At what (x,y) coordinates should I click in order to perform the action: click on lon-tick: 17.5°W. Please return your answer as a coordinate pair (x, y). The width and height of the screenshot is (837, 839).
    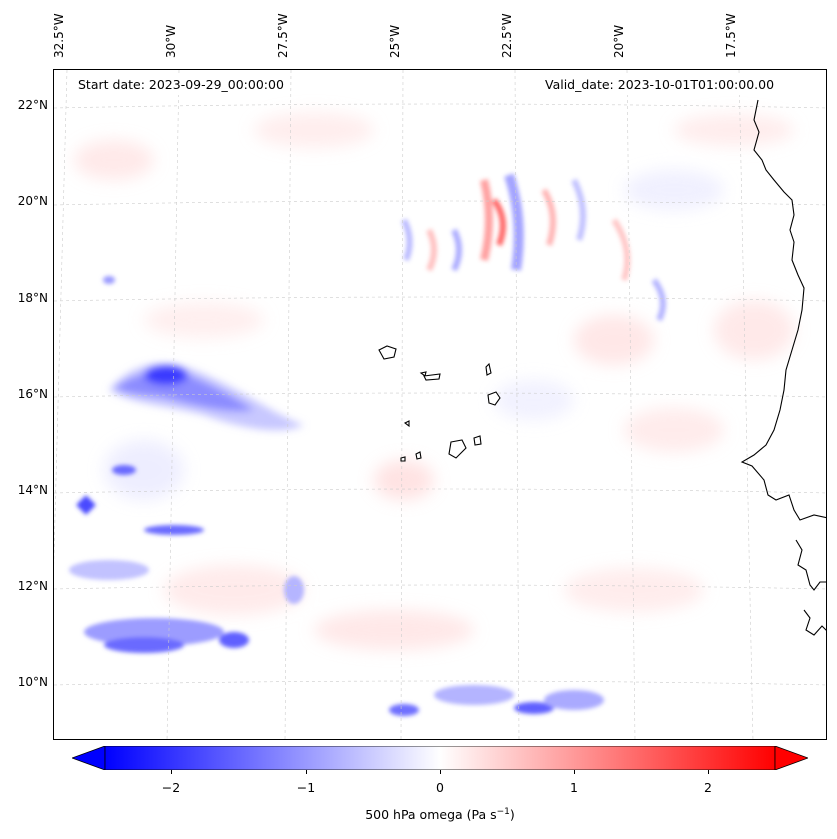
    Looking at the image, I should click on (731, 35).